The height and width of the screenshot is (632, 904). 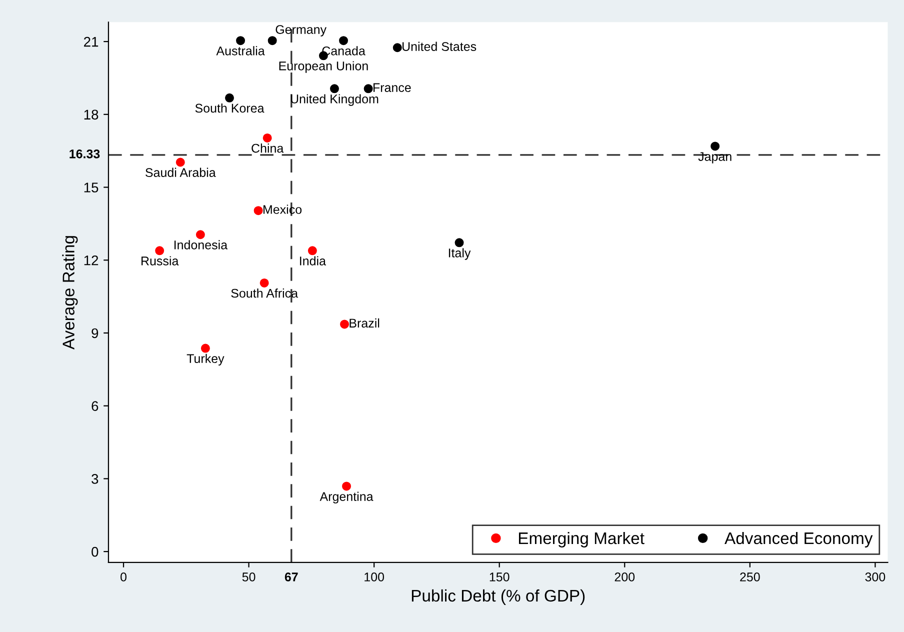 I want to click on annotation: Australia, so click(x=240, y=51).